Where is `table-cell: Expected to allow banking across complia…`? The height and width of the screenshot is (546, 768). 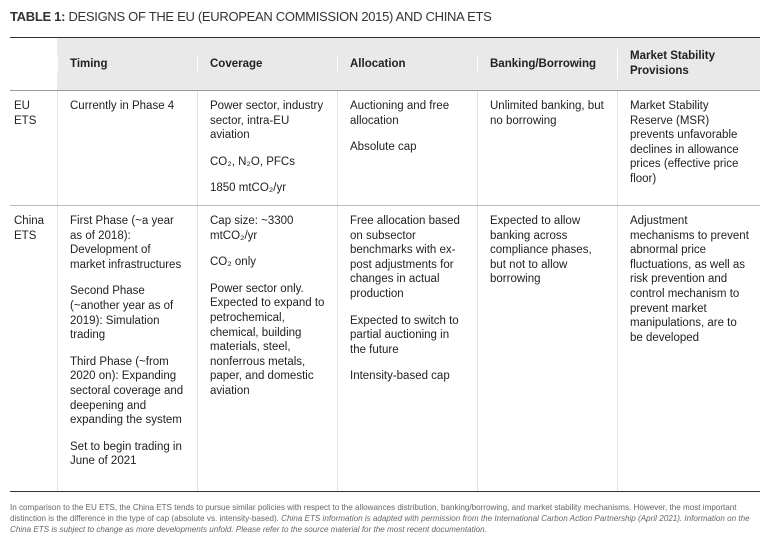
table-cell: Expected to allow banking across complia… is located at coordinates (547, 348).